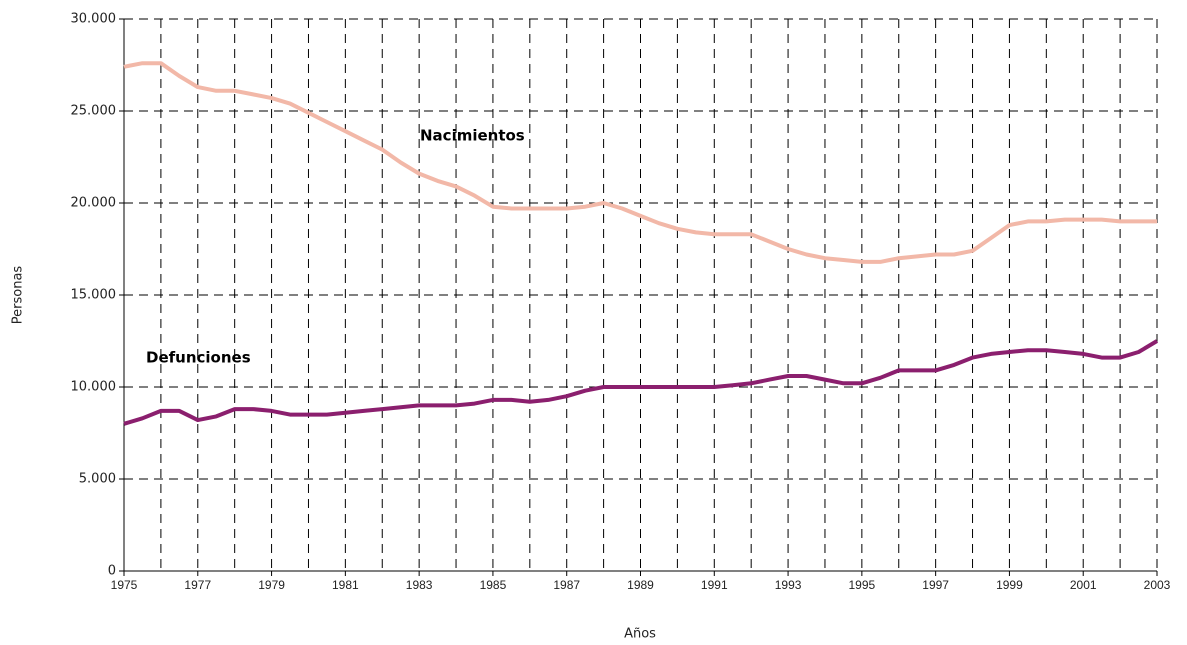 This screenshot has height=645, width=1187. Describe the element at coordinates (1083, 585) in the screenshot. I see `x-tick-label: 2001` at that location.